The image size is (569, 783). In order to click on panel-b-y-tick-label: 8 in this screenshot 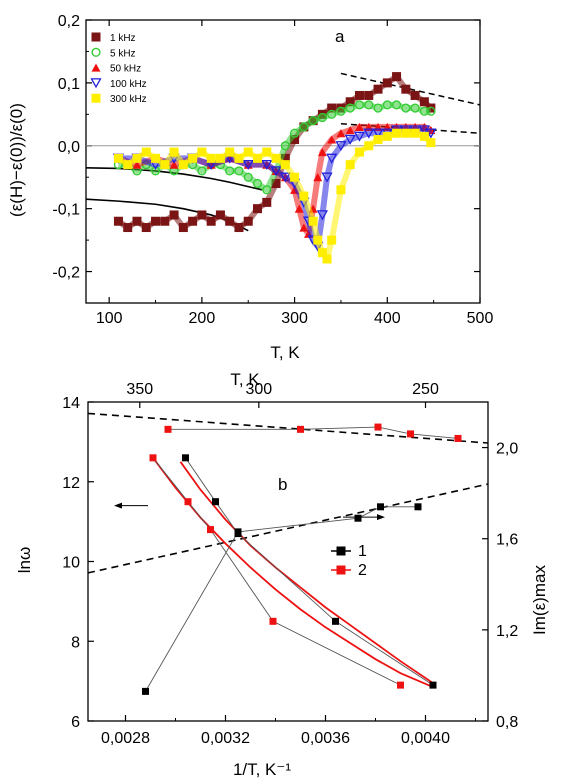, I will do `click(75, 642)`.